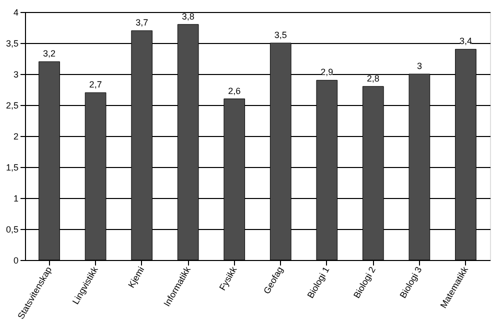 The width and height of the screenshot is (500, 326). Describe the element at coordinates (280, 35) in the screenshot. I see `data-label: 3,5` at that location.